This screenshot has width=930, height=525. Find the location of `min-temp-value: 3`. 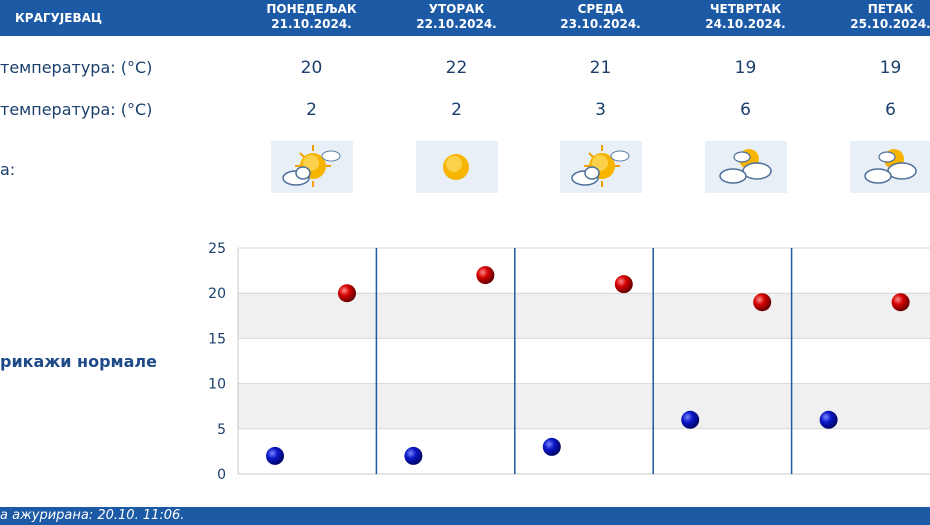

min-temp-value: 3 is located at coordinates (600, 110).